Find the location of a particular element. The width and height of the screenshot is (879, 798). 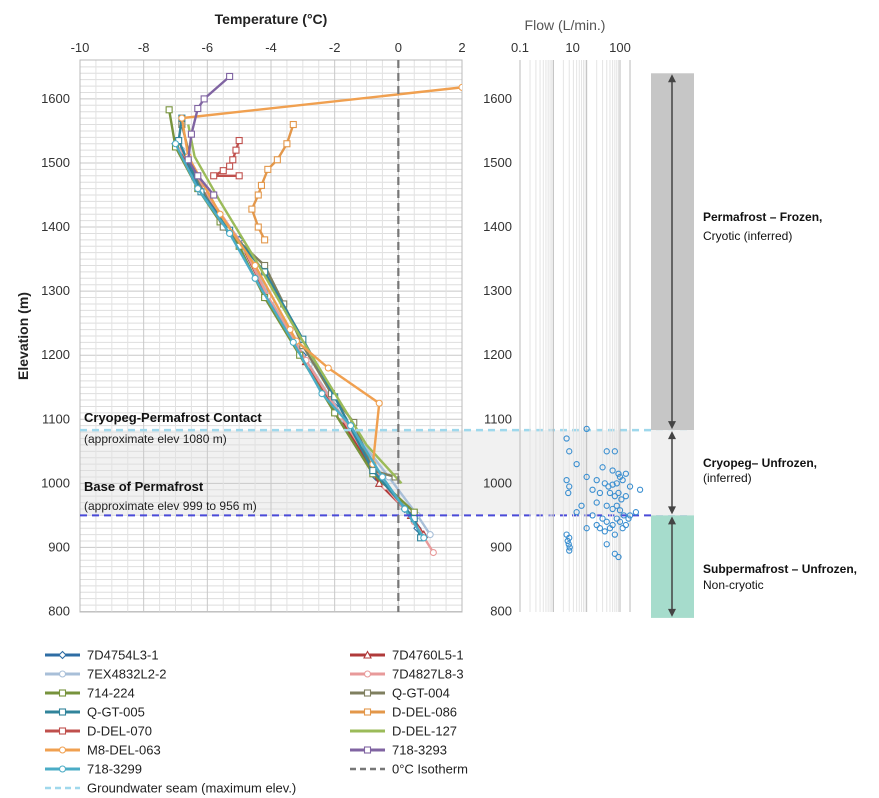

legend-entry-m8-del-063: M8-DEL-063 is located at coordinates (103, 750).